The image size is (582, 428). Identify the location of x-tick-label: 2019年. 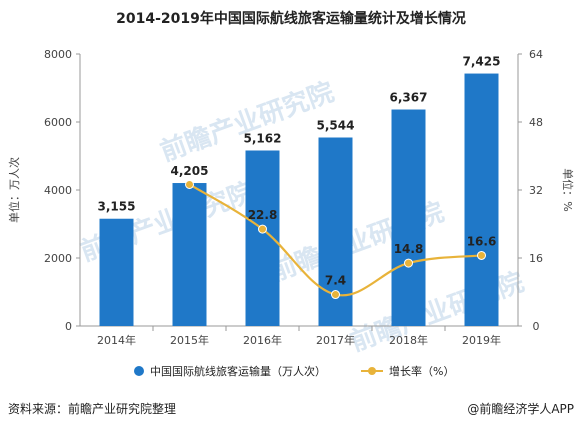
(481, 340).